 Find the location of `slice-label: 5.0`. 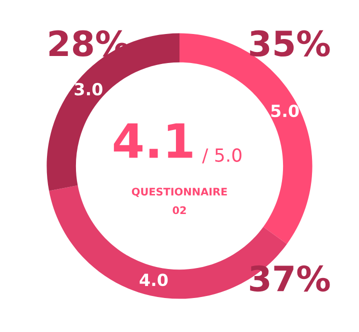

slice-label: 5.0 is located at coordinates (285, 111).